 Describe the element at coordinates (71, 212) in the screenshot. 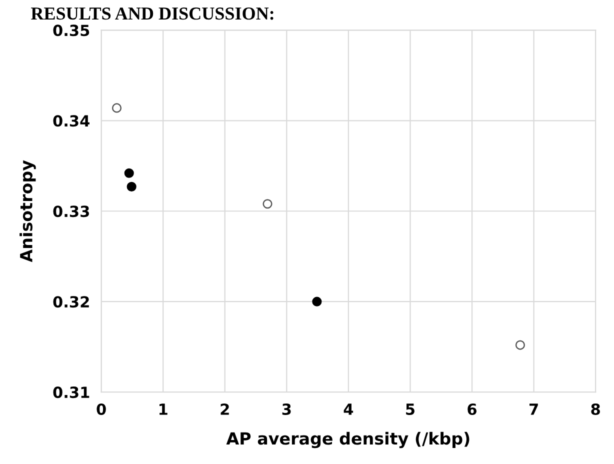

I see `y-tick-label: 0.33` at that location.